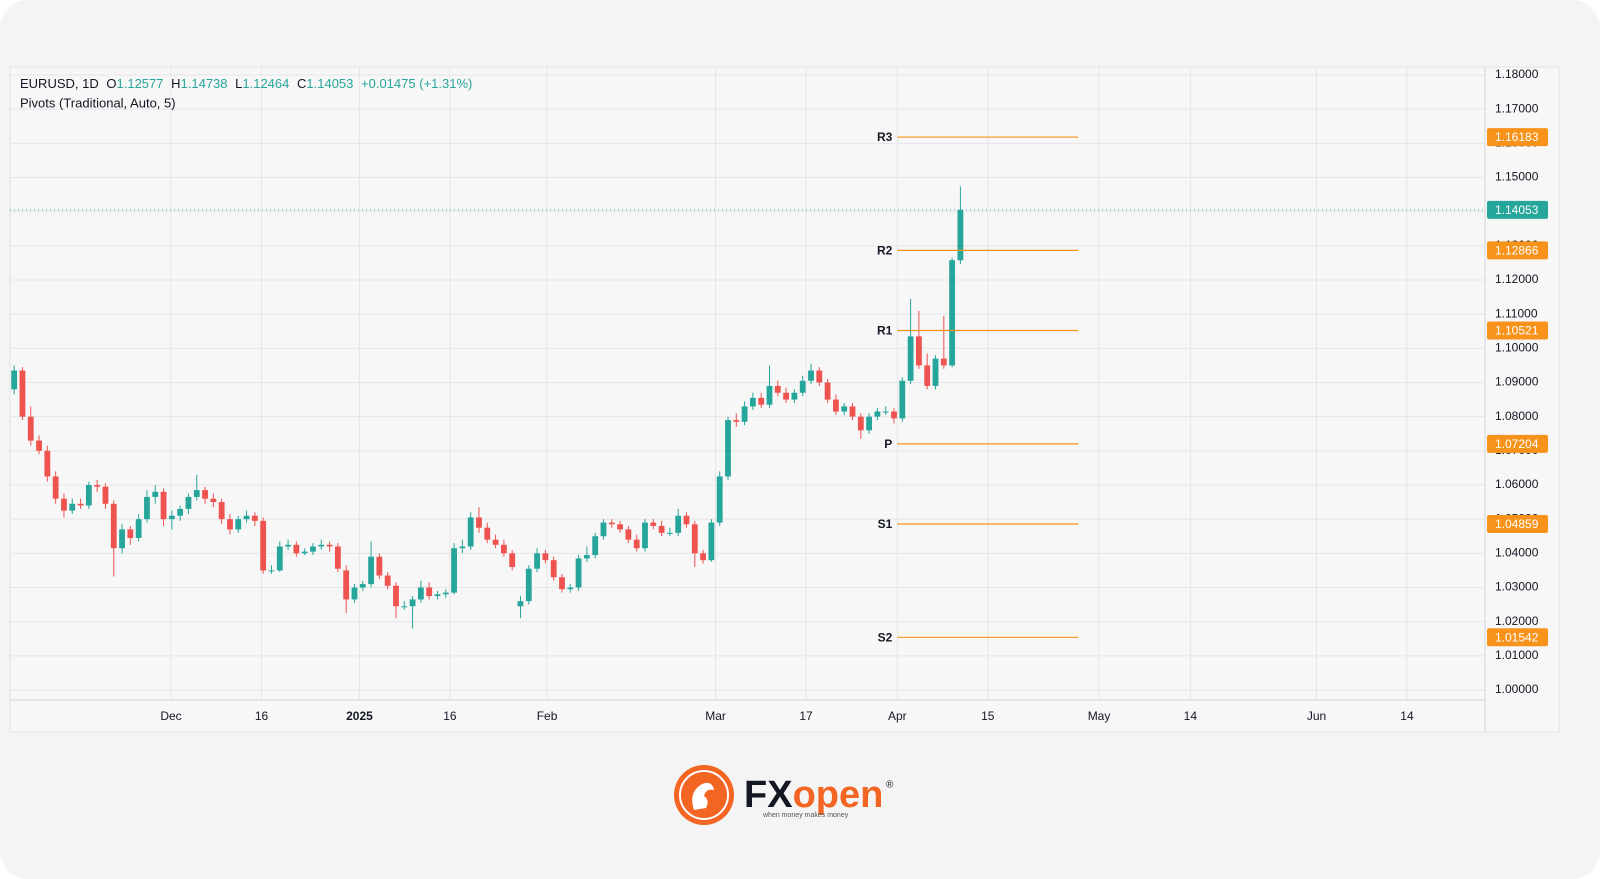 The image size is (1600, 879). What do you see at coordinates (140, 83) in the screenshot?
I see `ohlc-value: 1.12577` at bounding box center [140, 83].